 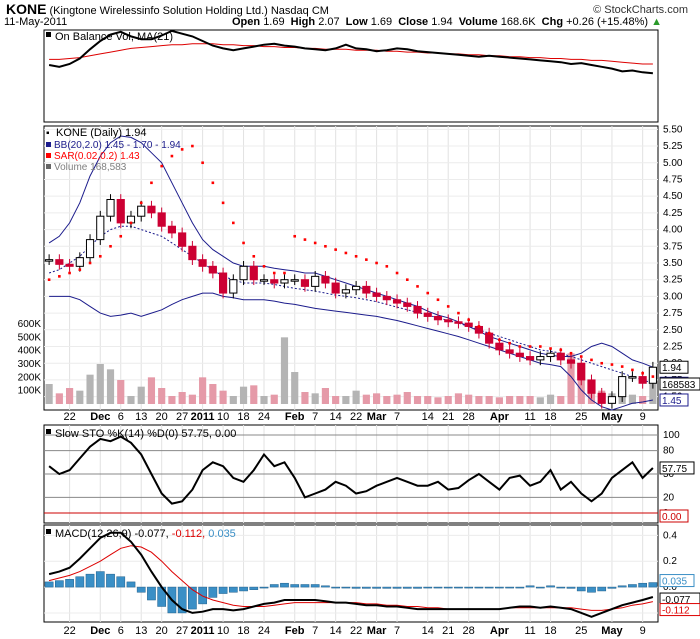 What do you see at coordinates (677, 581) in the screenshot?
I see `macd-hist-last-label-box` at bounding box center [677, 581].